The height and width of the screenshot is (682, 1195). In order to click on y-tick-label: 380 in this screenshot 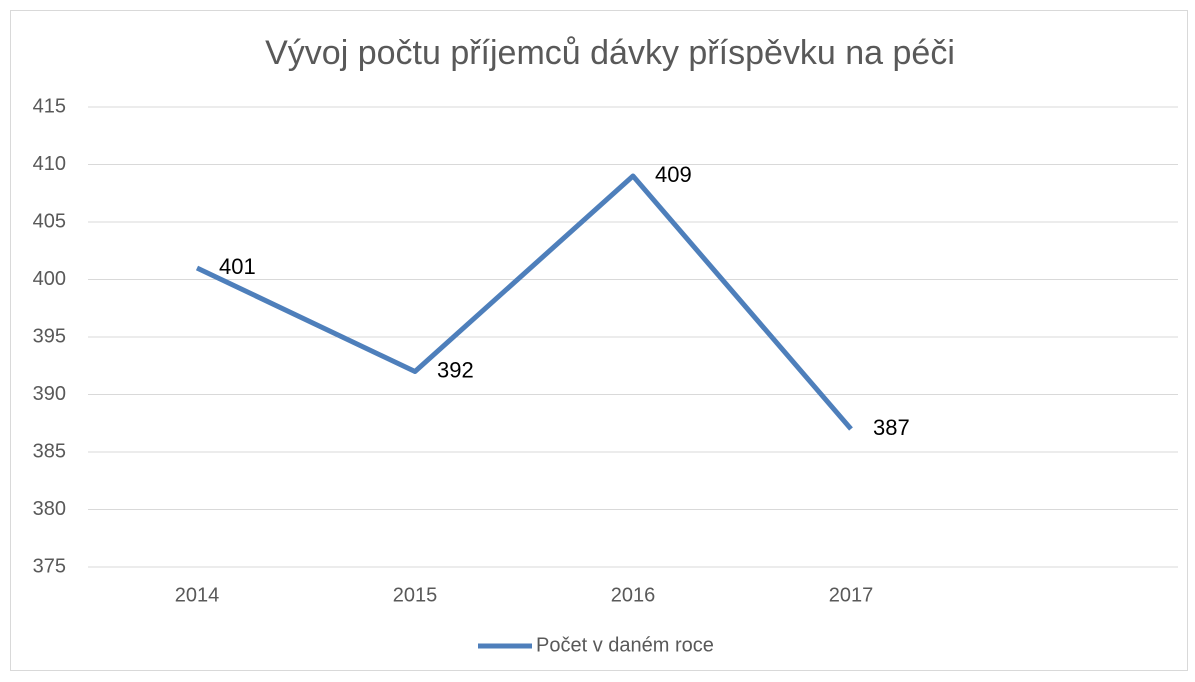, I will do `click(49, 509)`.